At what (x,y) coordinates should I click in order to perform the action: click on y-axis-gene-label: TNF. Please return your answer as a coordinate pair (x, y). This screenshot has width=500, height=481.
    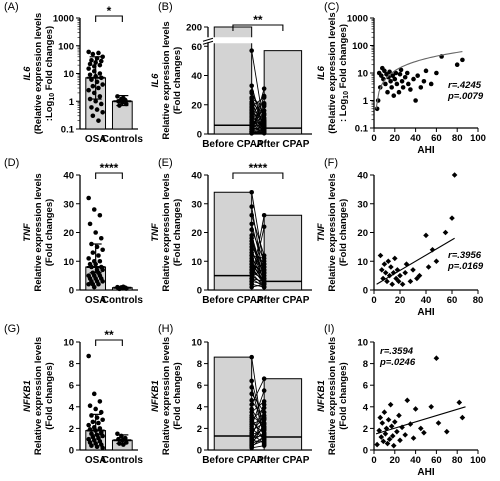
    Looking at the image, I should click on (155, 232).